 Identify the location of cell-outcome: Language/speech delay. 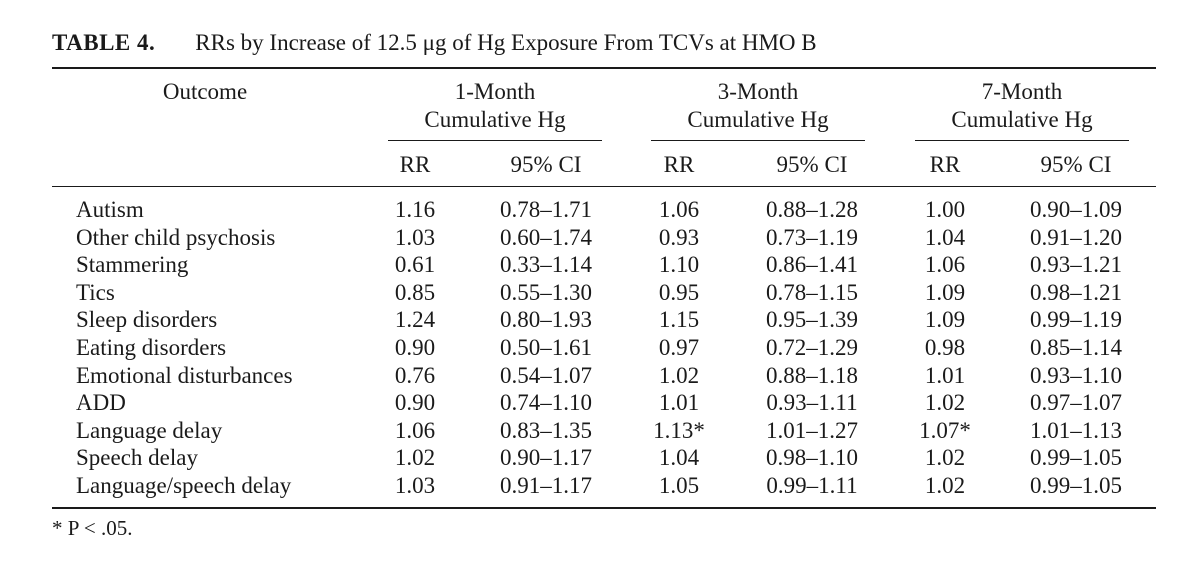
(184, 485).